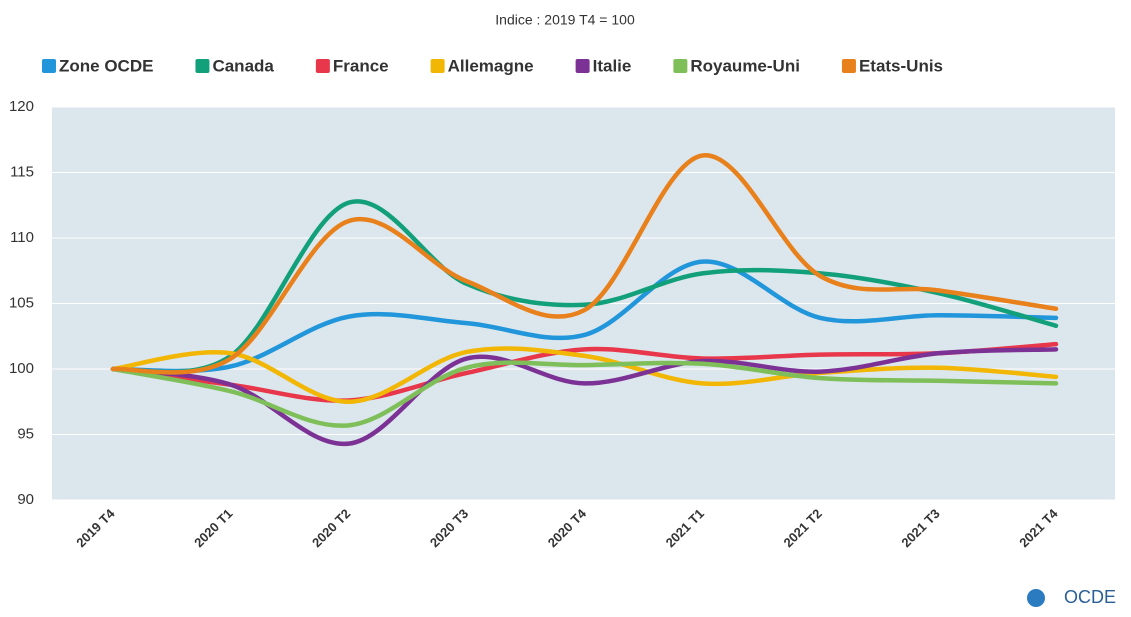 The width and height of the screenshot is (1131, 617). Describe the element at coordinates (567, 527) in the screenshot. I see `x-tick-label: 2020 T4` at that location.